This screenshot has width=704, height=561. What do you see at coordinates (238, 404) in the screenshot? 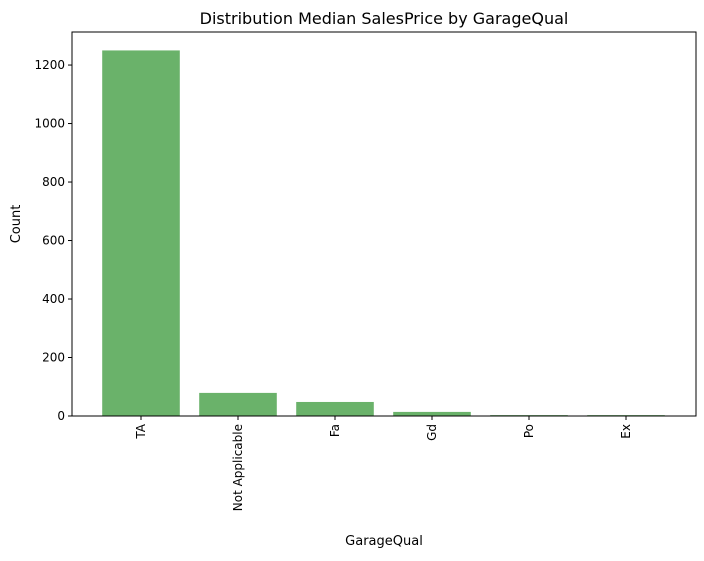
I see `bar-not-applicable` at bounding box center [238, 404].